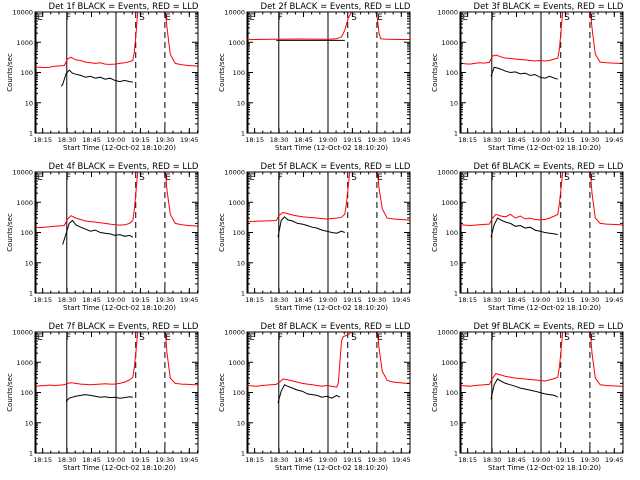 The image size is (640, 480). What do you see at coordinates (336, 327) in the screenshot?
I see `panel-title: Det 8f BLACK = Events, RED = LLD` at bounding box center [336, 327].